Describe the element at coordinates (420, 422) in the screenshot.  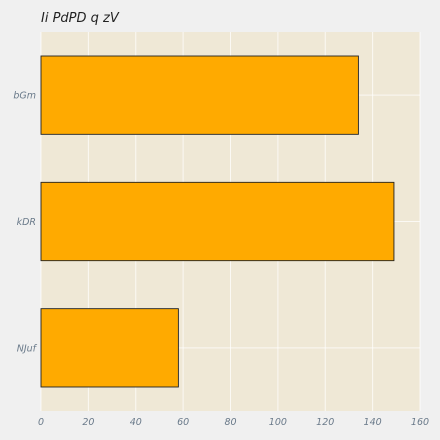
I see `x-tick-label-160: 160` at that location.